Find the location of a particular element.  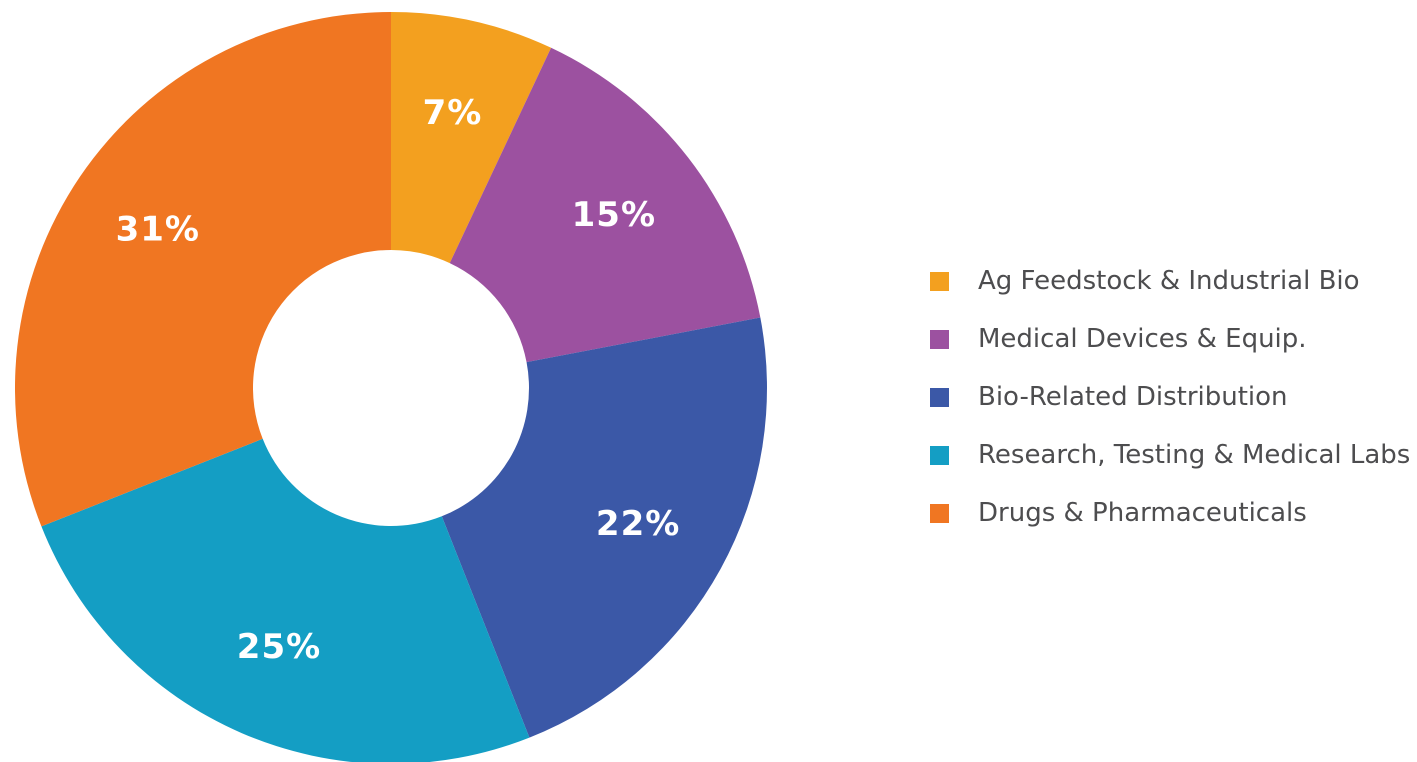

legend-item-3: Bio-Related Distribution is located at coordinates (1170, 397).